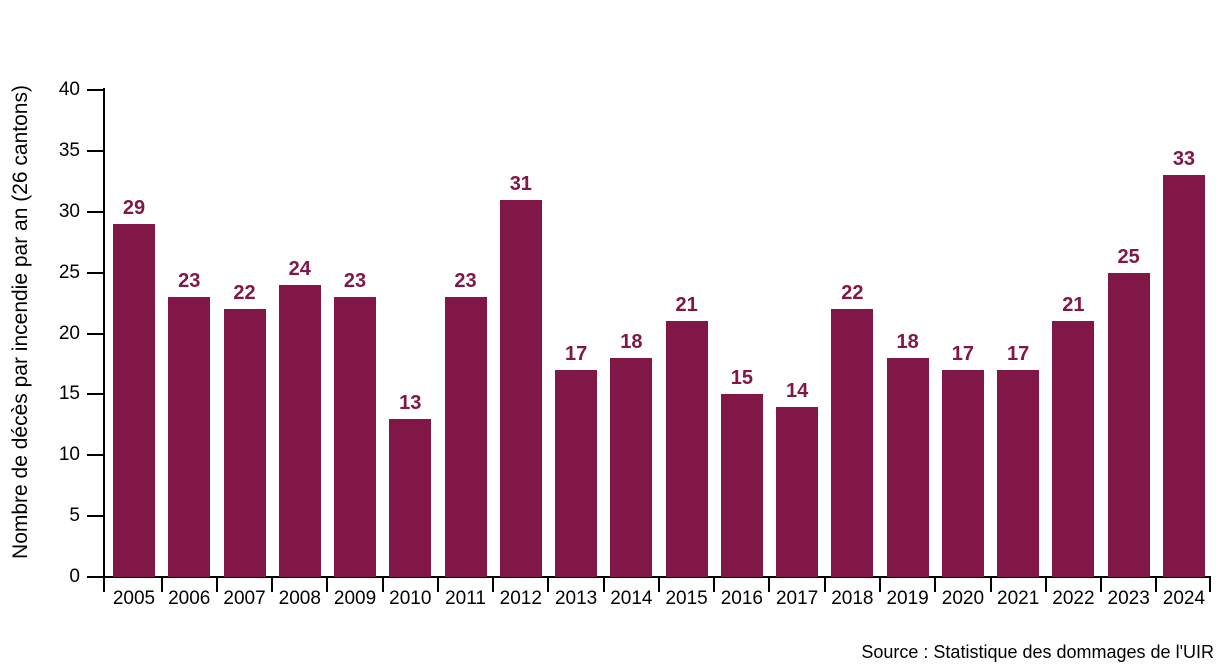 Image resolution: width=1220 pixels, height=669 pixels. I want to click on x-tick-label: 2016, so click(741, 598).